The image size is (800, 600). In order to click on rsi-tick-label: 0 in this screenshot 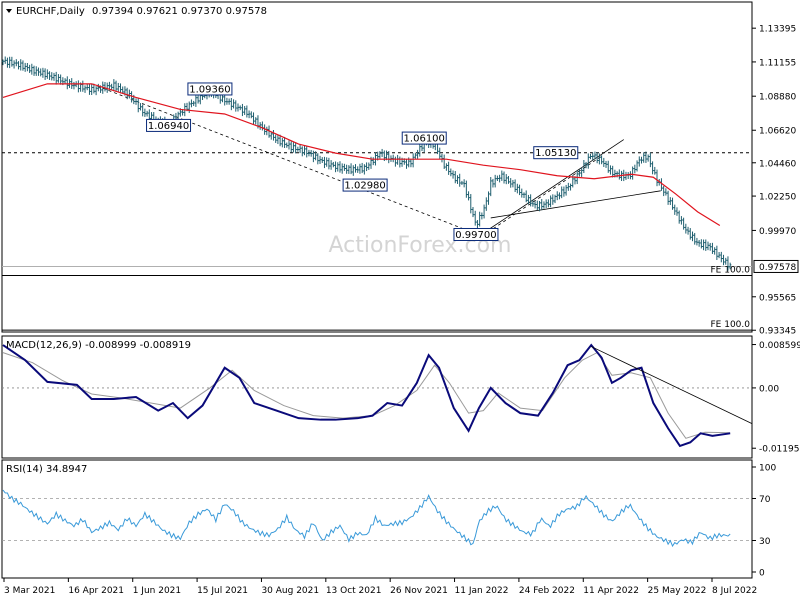, I will do `click(762, 574)`.